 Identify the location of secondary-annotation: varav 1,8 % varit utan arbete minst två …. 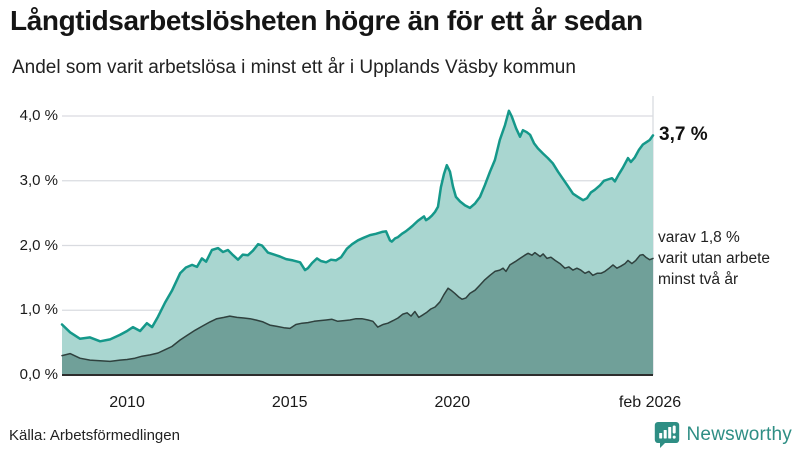
(714, 258).